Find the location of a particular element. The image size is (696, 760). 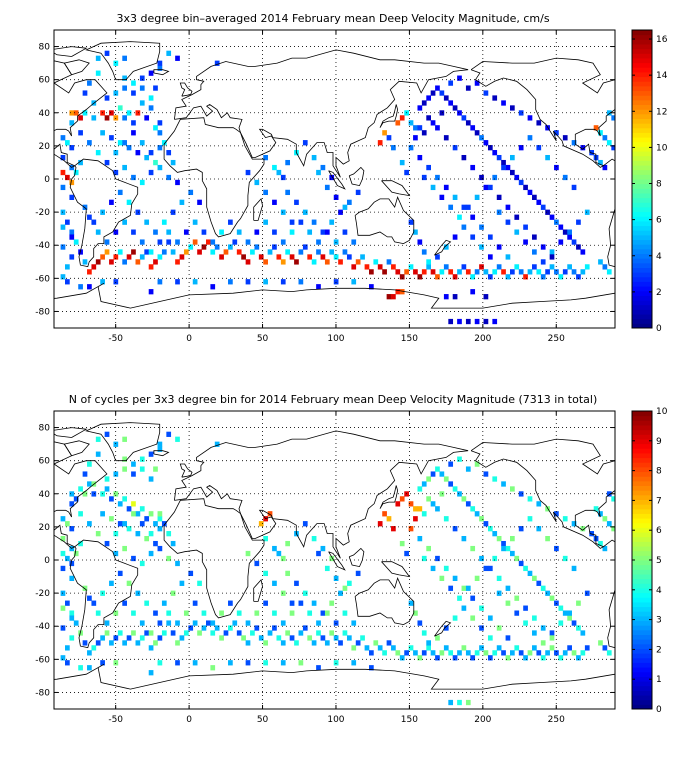

x-tick-label: 100 is located at coordinates (335, 339).